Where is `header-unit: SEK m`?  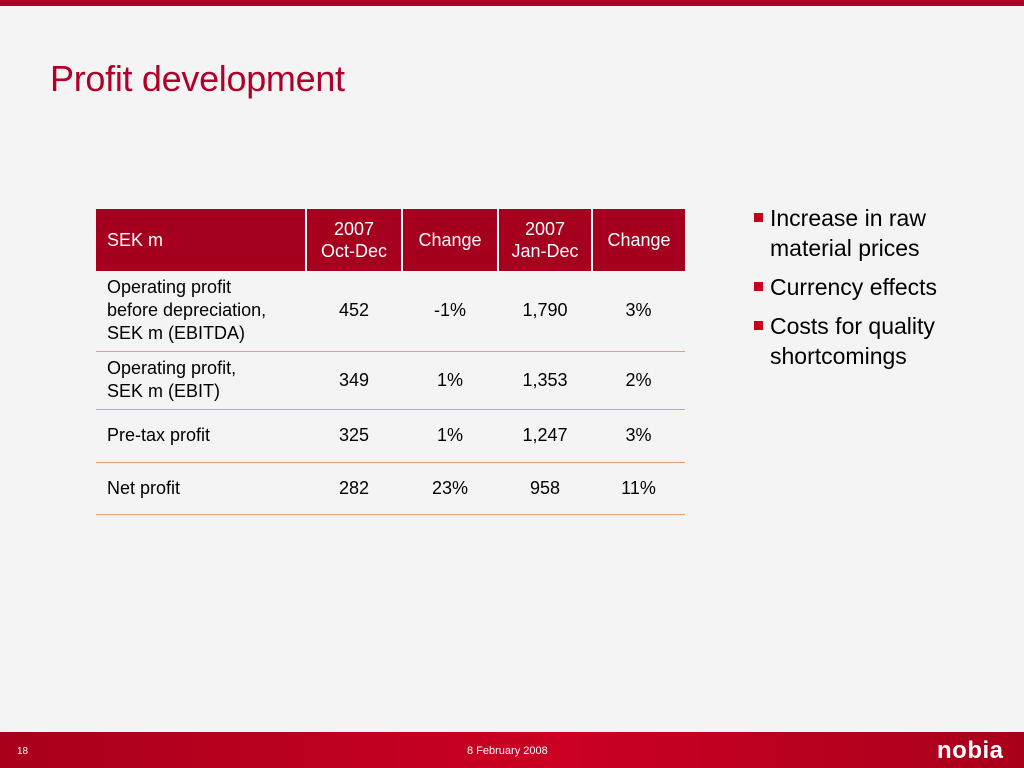 header-unit: SEK m is located at coordinates (201, 240).